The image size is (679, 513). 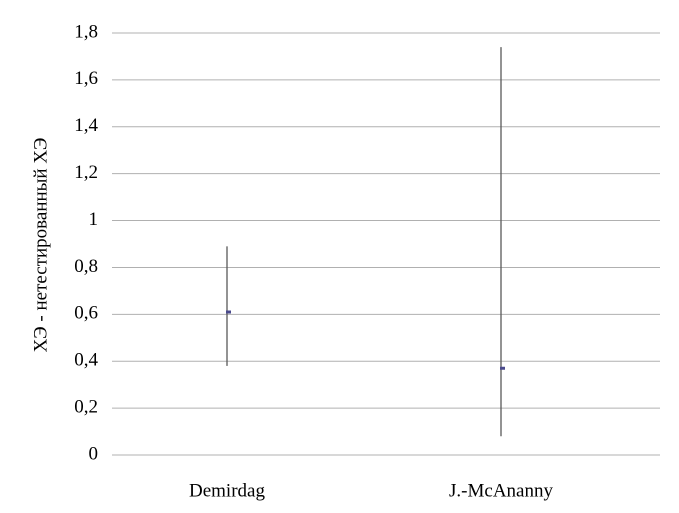 I want to click on y-axis-label: ХЭ - нетестированный ХЭ, so click(x=40, y=245).